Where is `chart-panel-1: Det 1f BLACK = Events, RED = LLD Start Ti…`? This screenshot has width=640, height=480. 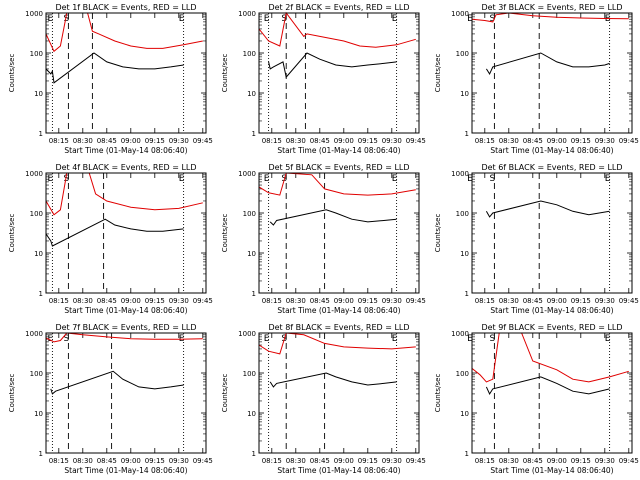
chart-panel-1: Det 1f BLACK = Events, RED = LLD Start Ti… is located at coordinates (110, 79).